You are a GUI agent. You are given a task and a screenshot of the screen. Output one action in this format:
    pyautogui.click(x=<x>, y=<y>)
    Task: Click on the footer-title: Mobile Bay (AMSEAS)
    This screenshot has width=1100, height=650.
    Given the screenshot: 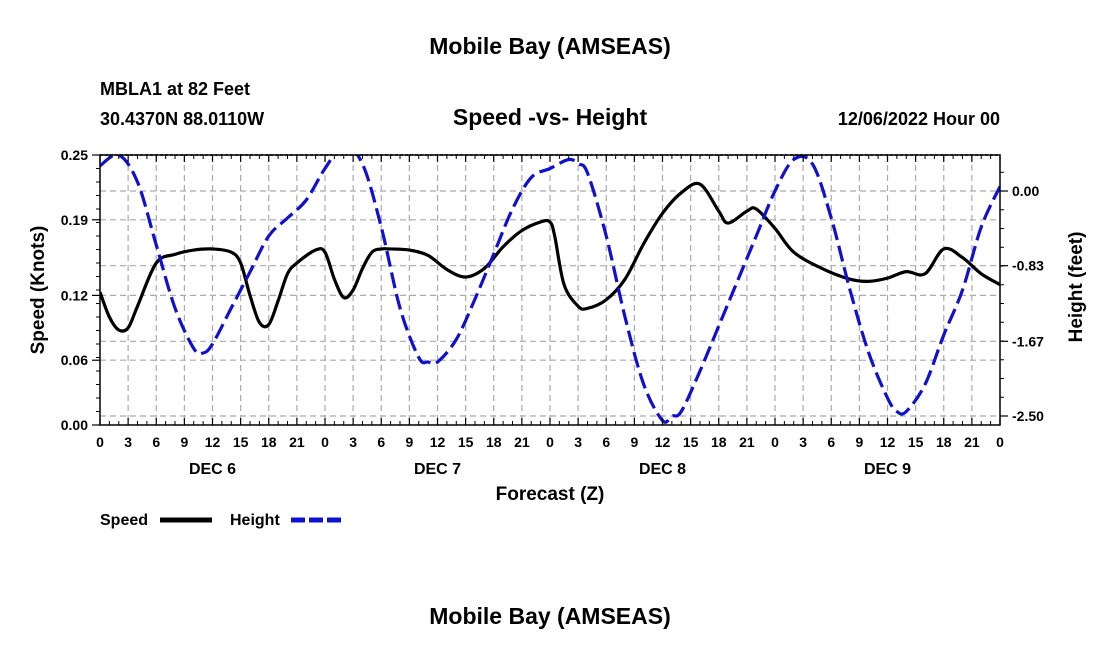 What is the action you would take?
    pyautogui.click(x=550, y=616)
    